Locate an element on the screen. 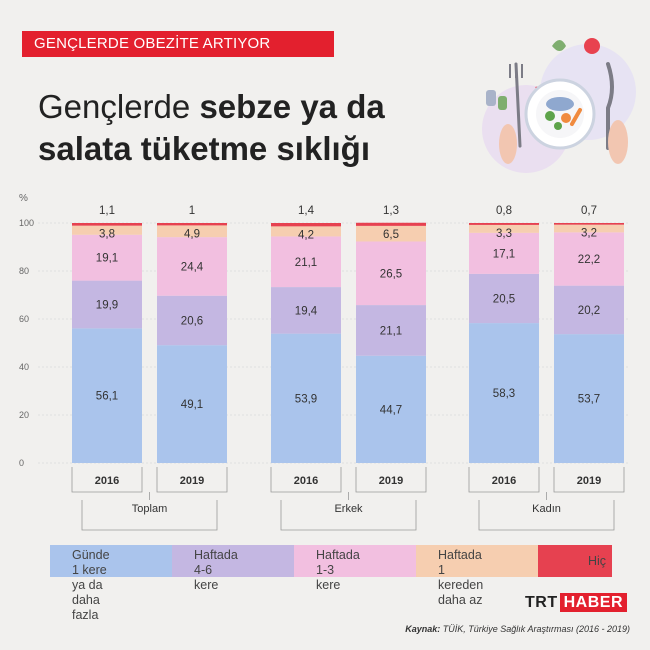  logo-trt: TRT is located at coordinates (541, 602).